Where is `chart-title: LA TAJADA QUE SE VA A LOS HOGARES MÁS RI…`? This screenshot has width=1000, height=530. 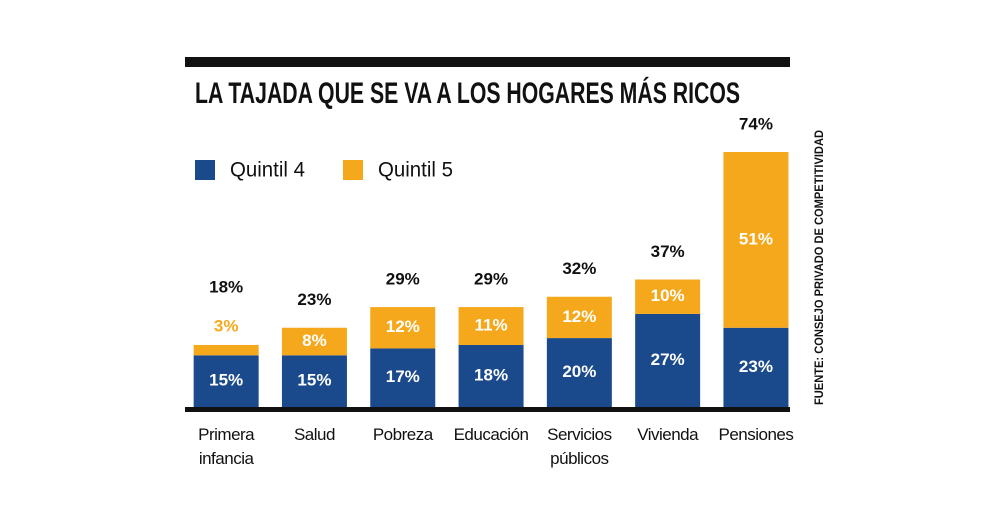 chart-title: LA TAJADA QUE SE VA A LOS HOGARES MÁS RI… is located at coordinates (467, 93).